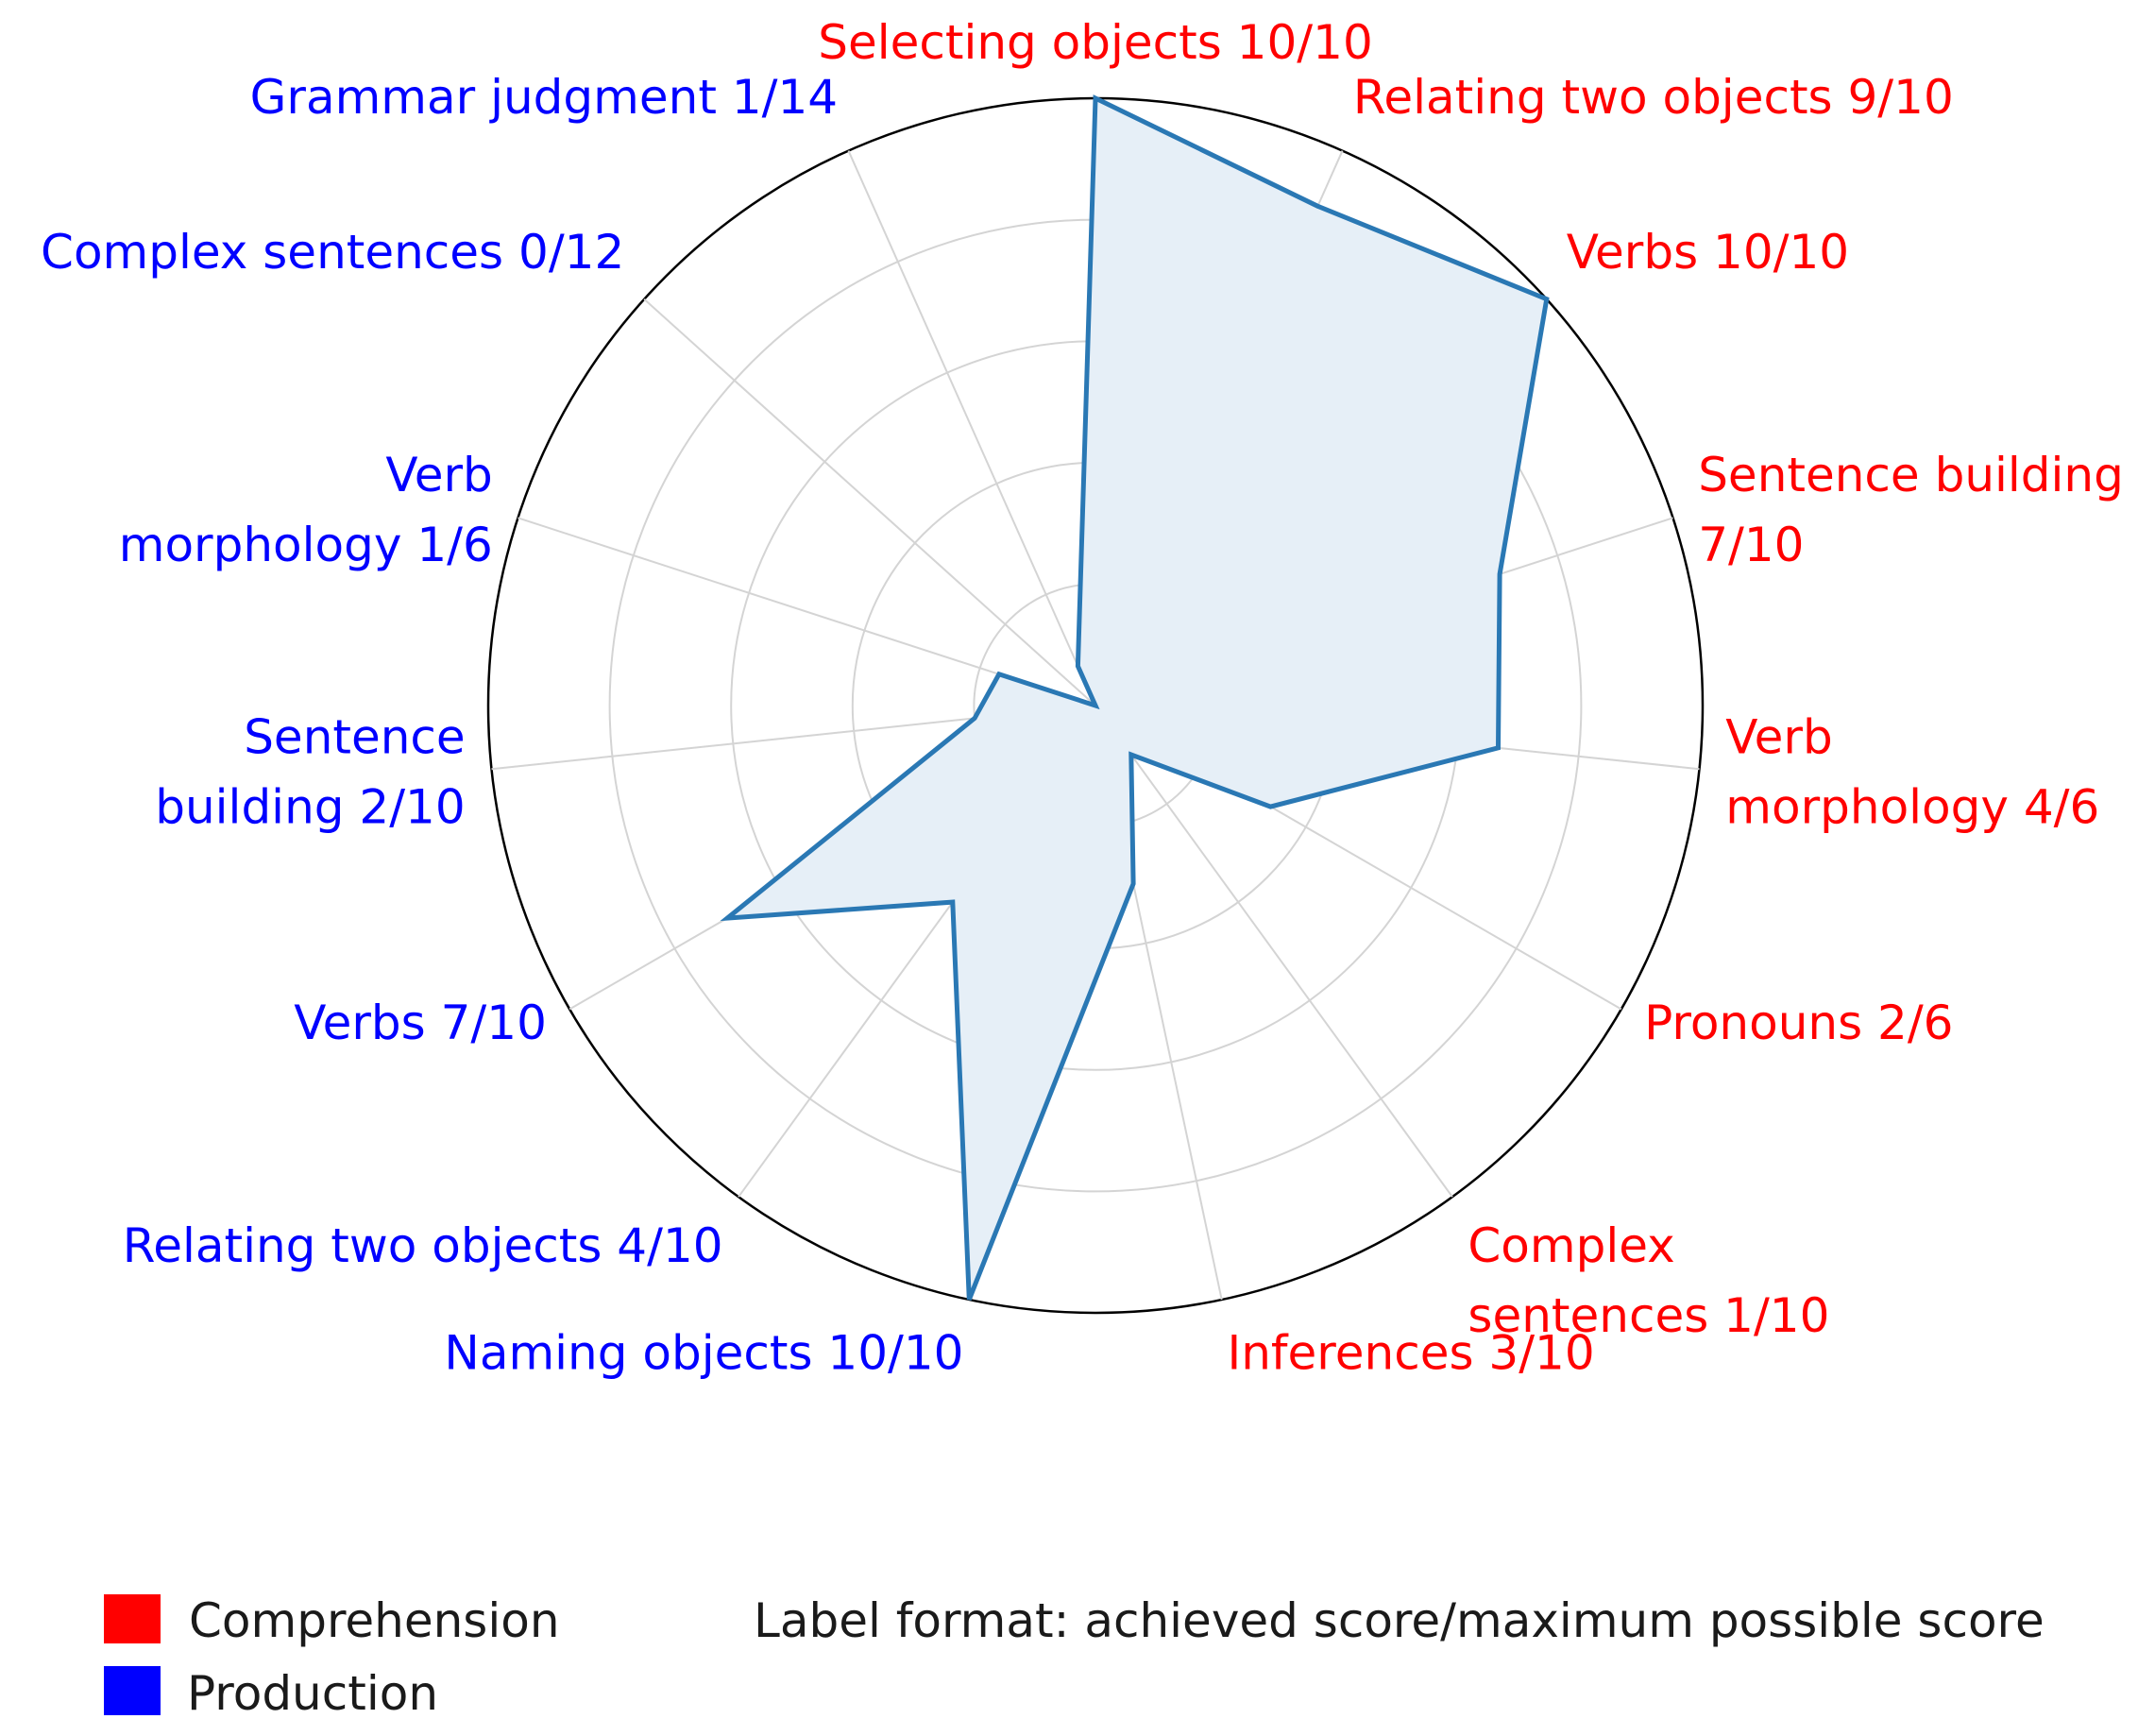  I want to click on axis-label-line: morphology 1/6, so click(306, 545).